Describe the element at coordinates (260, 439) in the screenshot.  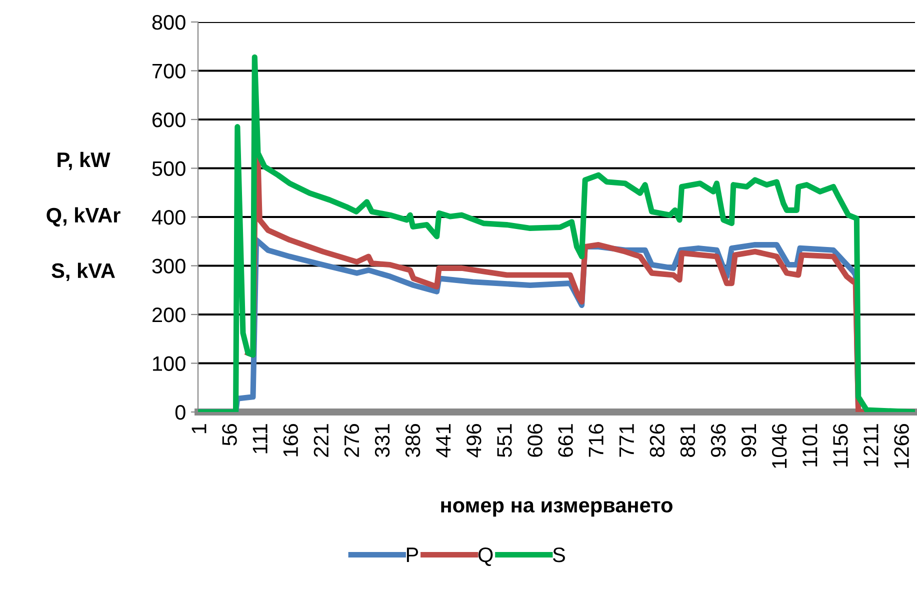
I see `x-tick-label: 111` at that location.